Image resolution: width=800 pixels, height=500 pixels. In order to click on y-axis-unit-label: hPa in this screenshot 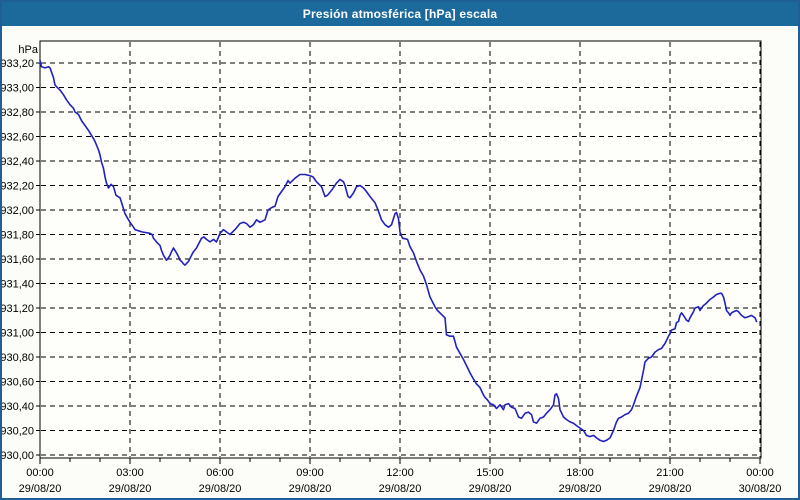, I will do `click(28, 50)`.